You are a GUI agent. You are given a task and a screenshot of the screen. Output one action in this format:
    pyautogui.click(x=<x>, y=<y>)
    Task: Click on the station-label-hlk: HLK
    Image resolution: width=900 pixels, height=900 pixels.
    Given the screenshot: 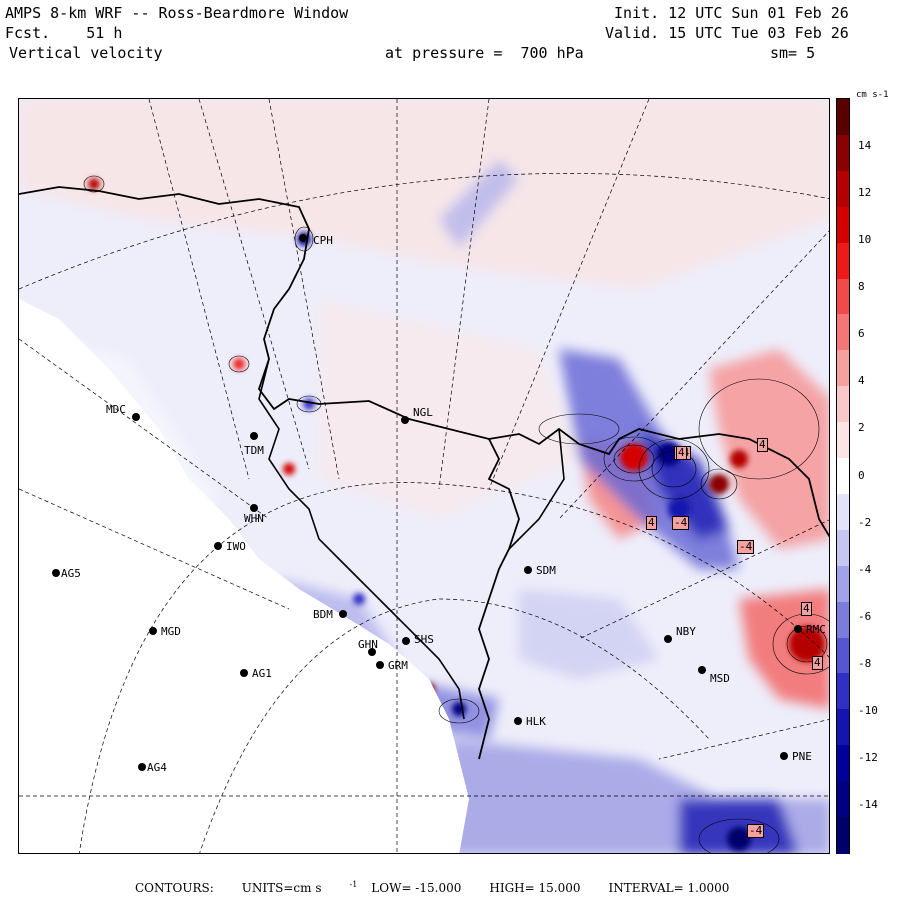 What is the action you would take?
    pyautogui.click(x=536, y=721)
    